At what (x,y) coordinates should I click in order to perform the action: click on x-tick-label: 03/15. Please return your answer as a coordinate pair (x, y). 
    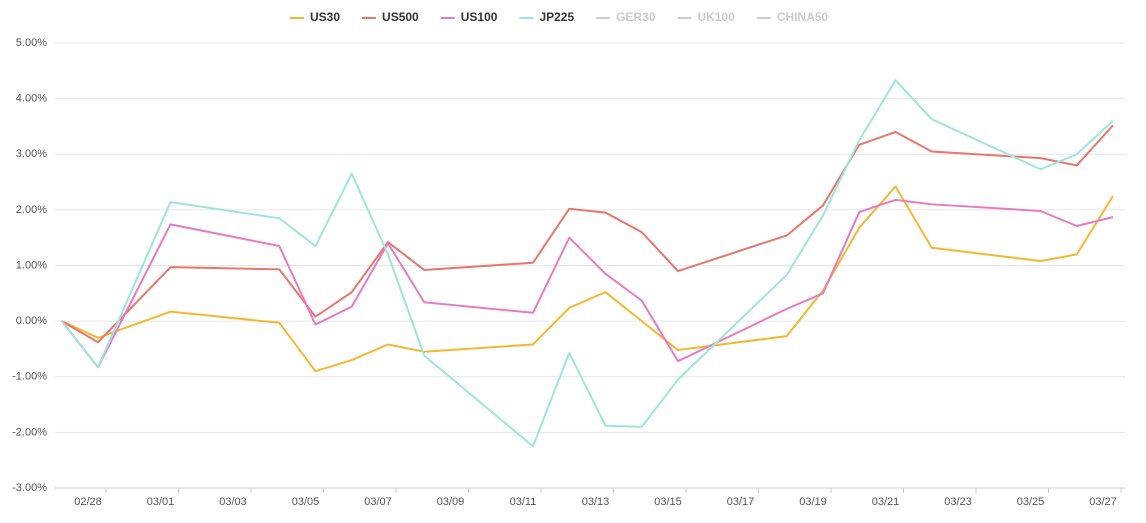
    Looking at the image, I should click on (668, 502).